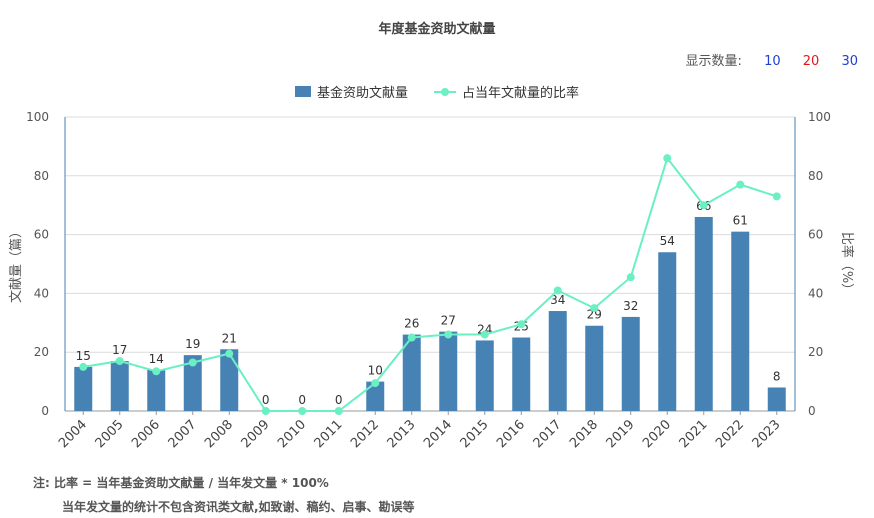 The height and width of the screenshot is (518, 874). Describe the element at coordinates (292, 434) in the screenshot. I see `x-tick-label: 2010` at that location.